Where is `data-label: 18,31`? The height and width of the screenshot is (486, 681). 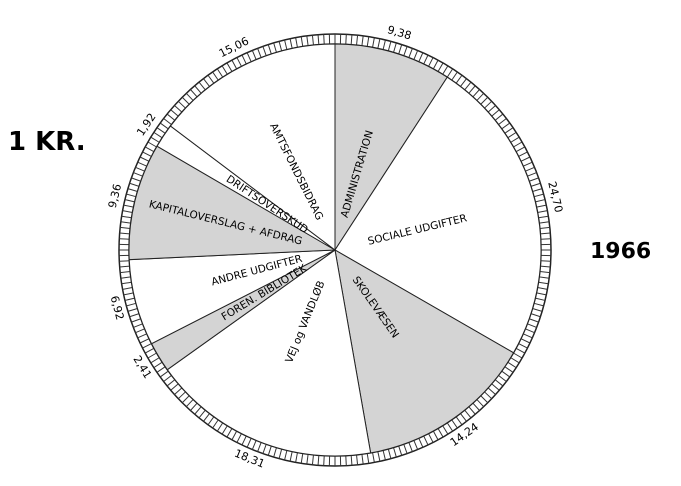 data-label: 18,31 is located at coordinates (249, 458).